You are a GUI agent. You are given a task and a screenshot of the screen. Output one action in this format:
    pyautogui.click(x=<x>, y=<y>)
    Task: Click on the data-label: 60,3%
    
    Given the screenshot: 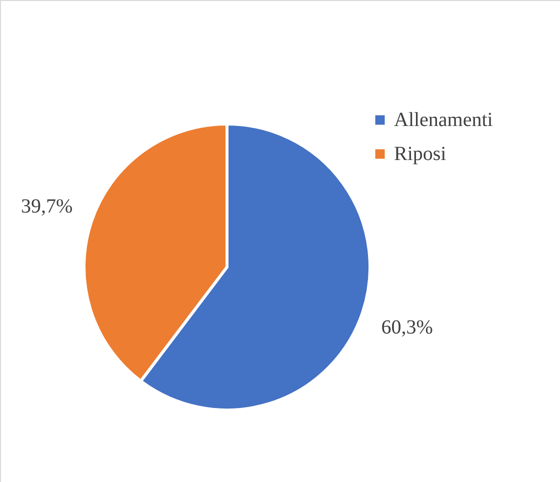 What is the action you would take?
    pyautogui.click(x=407, y=327)
    